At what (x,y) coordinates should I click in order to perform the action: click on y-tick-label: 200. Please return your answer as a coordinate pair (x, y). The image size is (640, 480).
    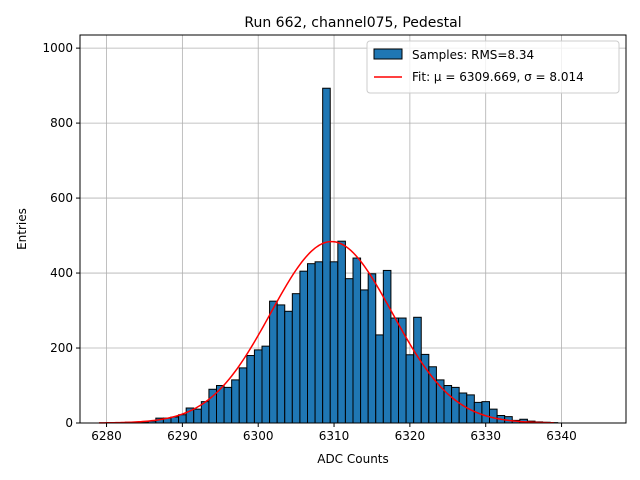
    Looking at the image, I should click on (61, 348).